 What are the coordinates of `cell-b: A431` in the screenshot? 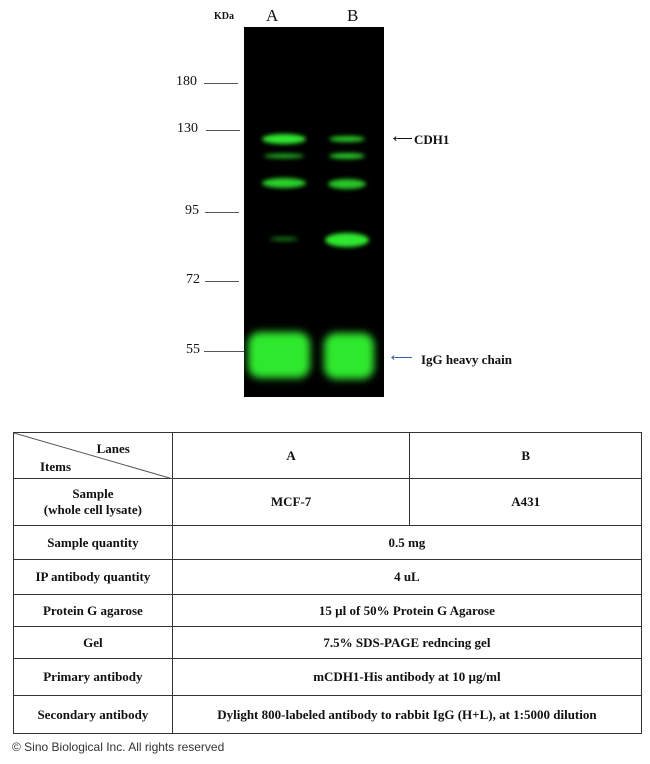 It's located at (525, 502).